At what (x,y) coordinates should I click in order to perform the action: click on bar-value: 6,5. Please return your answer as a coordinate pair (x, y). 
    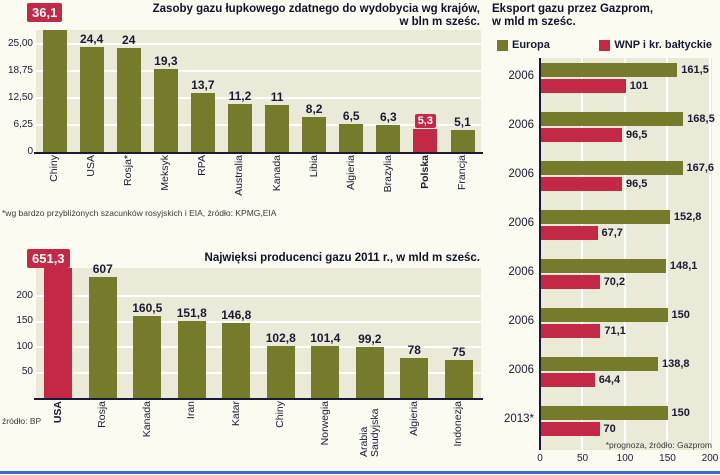
    Looking at the image, I should click on (351, 115).